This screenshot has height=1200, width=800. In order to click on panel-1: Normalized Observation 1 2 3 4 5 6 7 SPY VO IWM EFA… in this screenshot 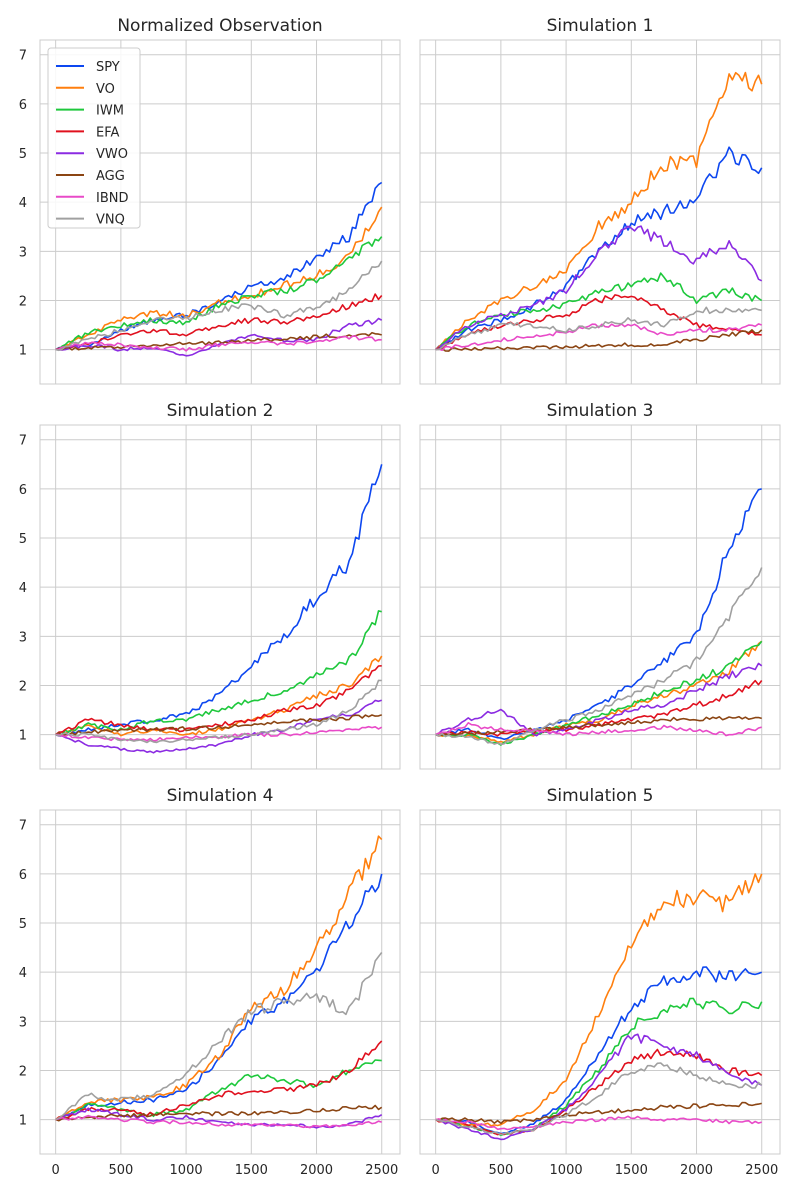, I will do `click(210, 200)`.